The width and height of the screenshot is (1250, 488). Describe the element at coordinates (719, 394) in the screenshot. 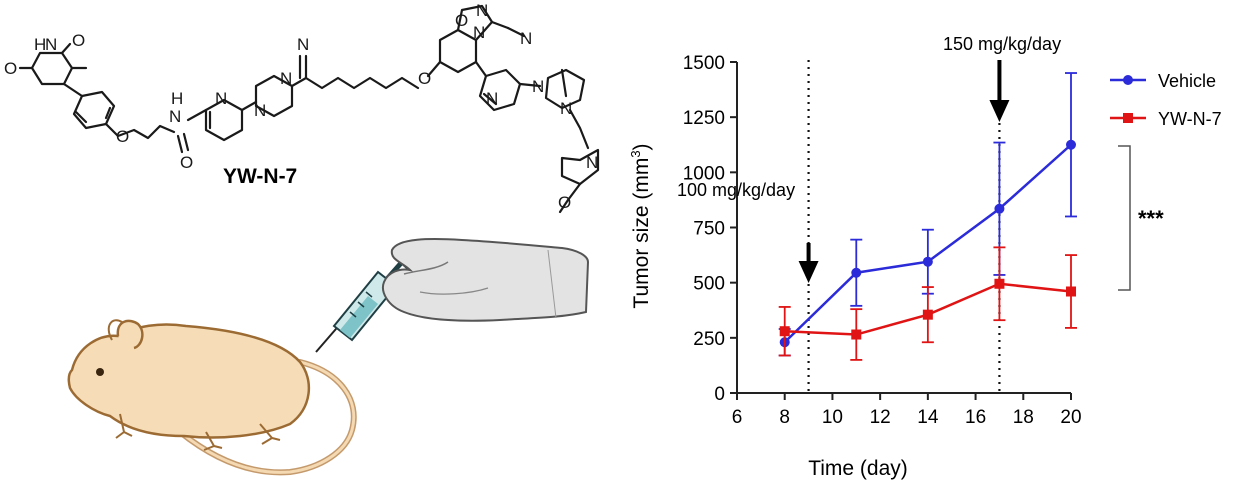

I see `y-tick-label: 0` at that location.